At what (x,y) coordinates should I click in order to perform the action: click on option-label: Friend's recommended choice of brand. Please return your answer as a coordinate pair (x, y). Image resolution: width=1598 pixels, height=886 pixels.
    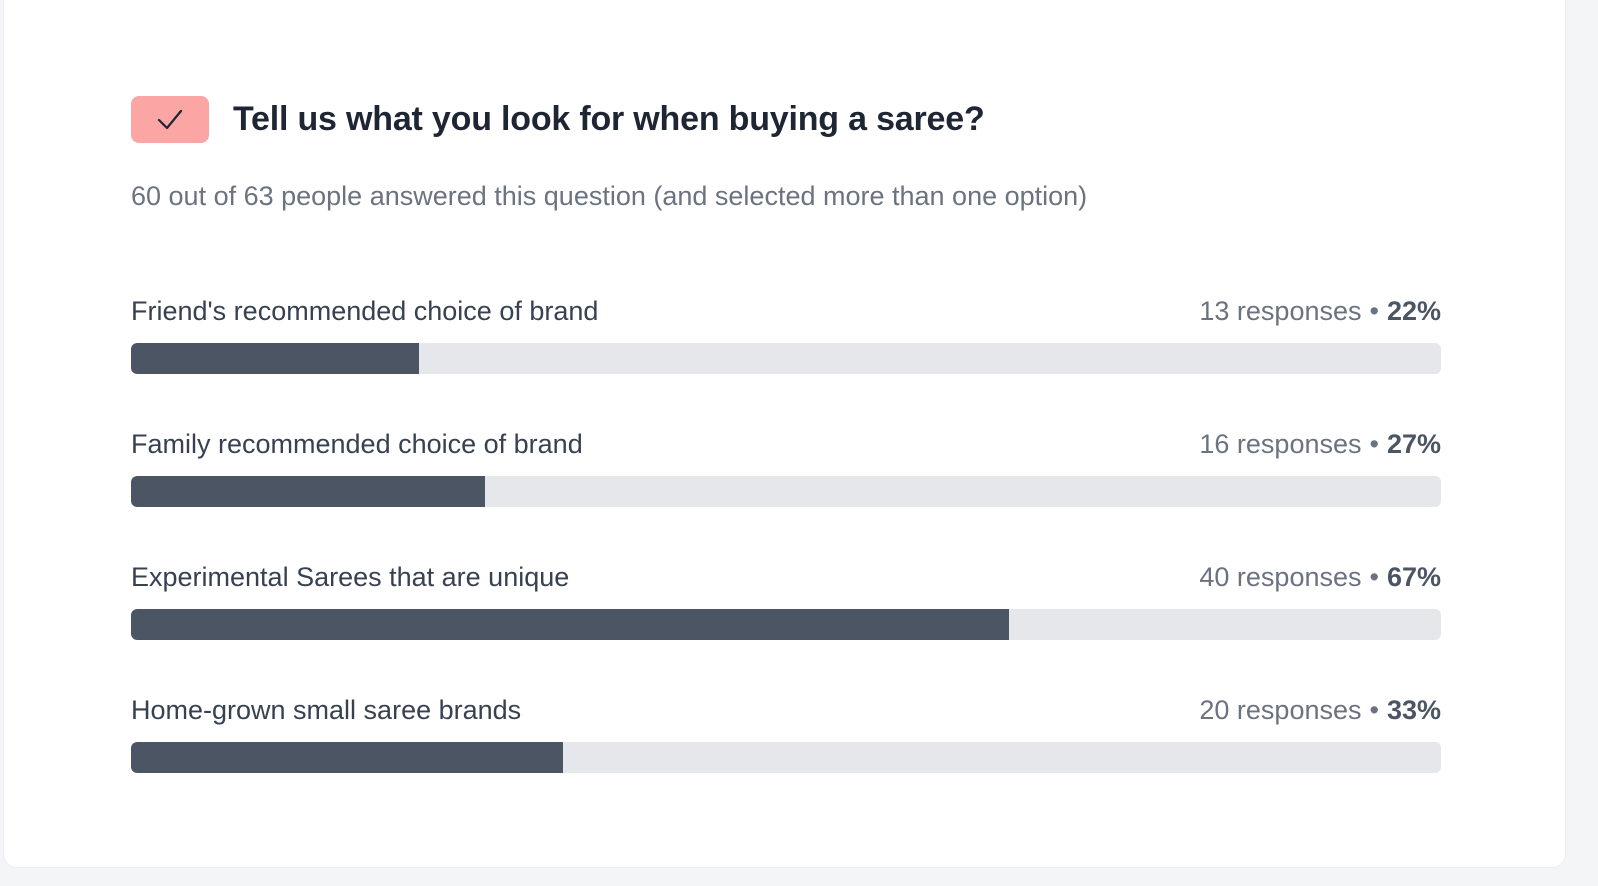
    Looking at the image, I should click on (365, 311).